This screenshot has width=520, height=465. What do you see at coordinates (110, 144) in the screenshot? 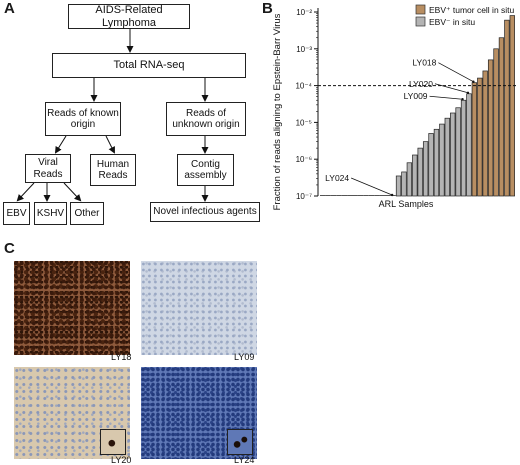
I see `arrow-known-to-human` at bounding box center [110, 144].